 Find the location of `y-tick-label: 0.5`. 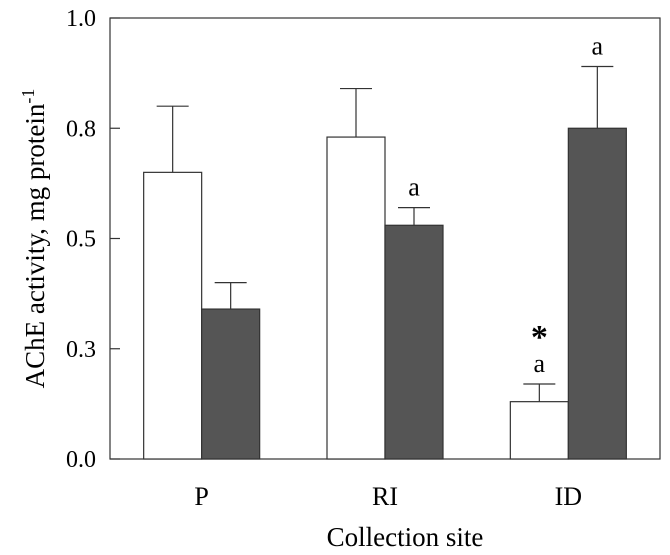

y-tick-label: 0.5 is located at coordinates (81, 240).